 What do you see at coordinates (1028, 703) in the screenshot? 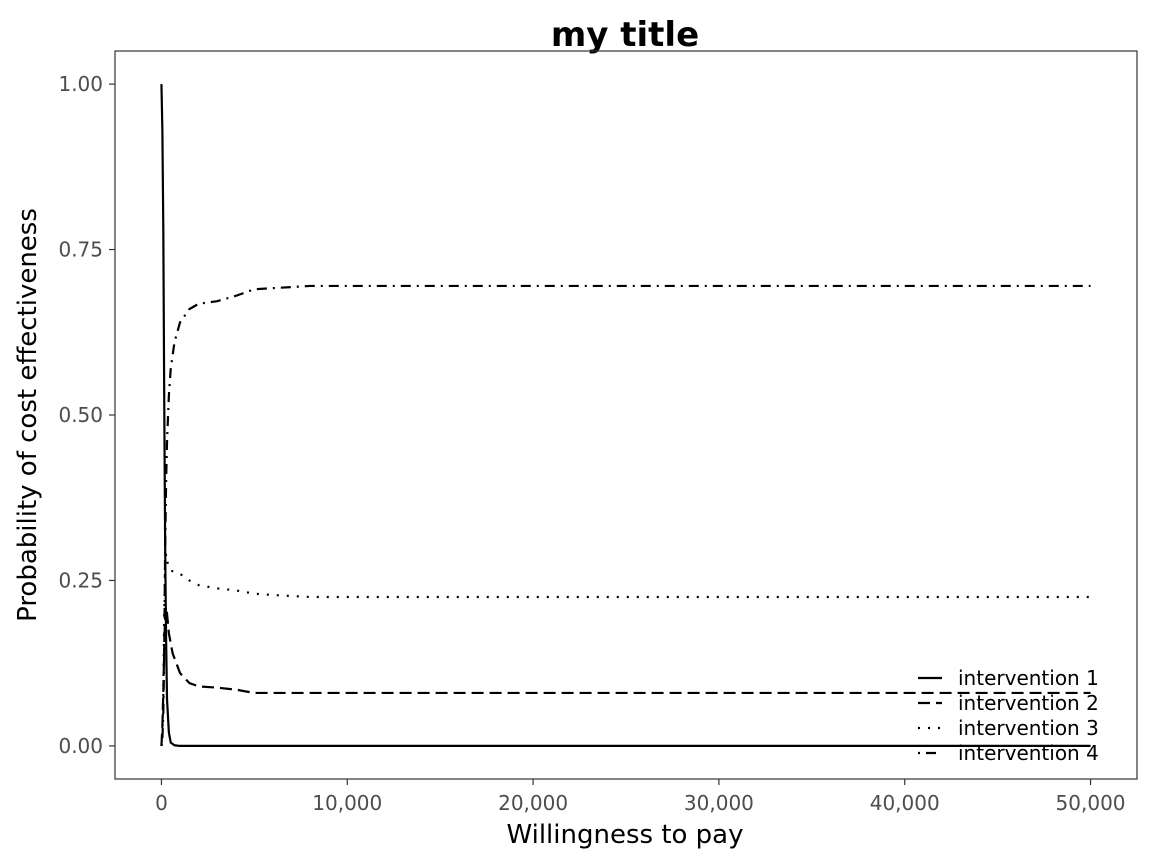
I see `legend-label-2: intervention 2` at bounding box center [1028, 703].